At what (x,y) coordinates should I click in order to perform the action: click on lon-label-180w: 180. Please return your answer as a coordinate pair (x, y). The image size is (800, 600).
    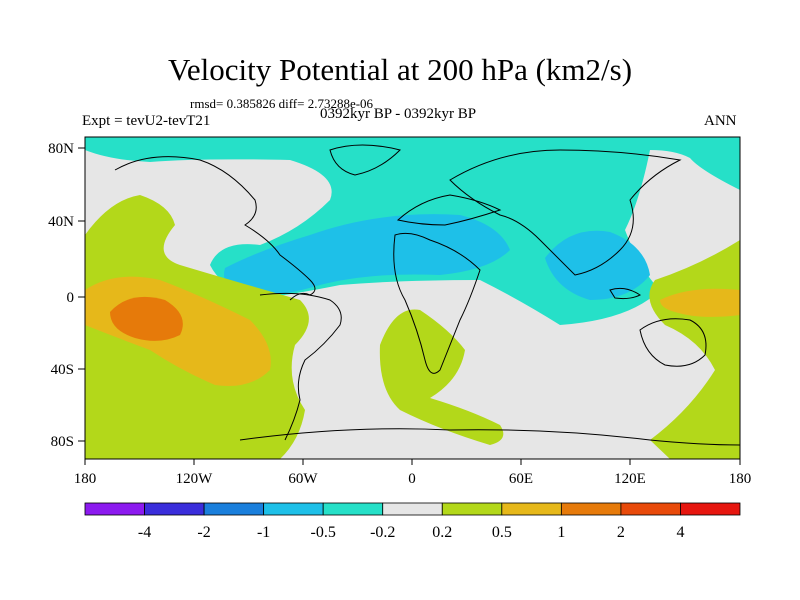
    Looking at the image, I should click on (85, 479).